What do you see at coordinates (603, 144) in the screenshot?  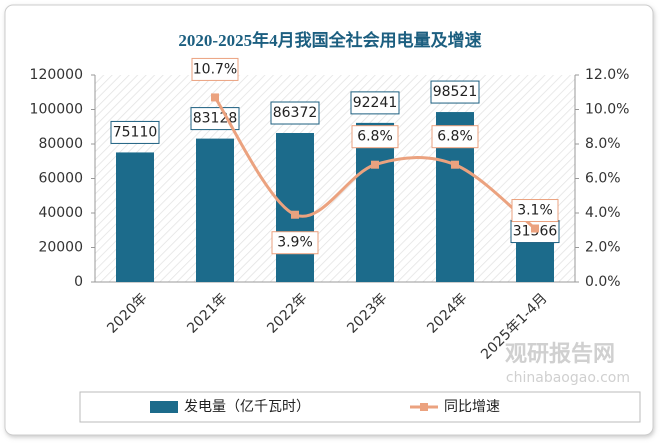 I see `y2-tick-label: 8.0%` at bounding box center [603, 144].